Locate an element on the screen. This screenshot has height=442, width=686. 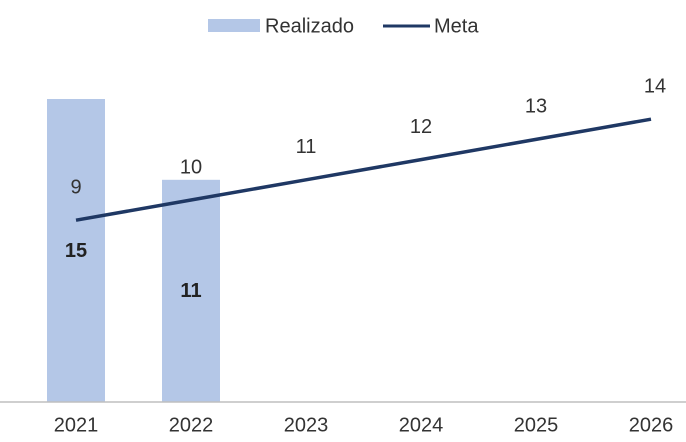
data-label: 15 is located at coordinates (76, 251).